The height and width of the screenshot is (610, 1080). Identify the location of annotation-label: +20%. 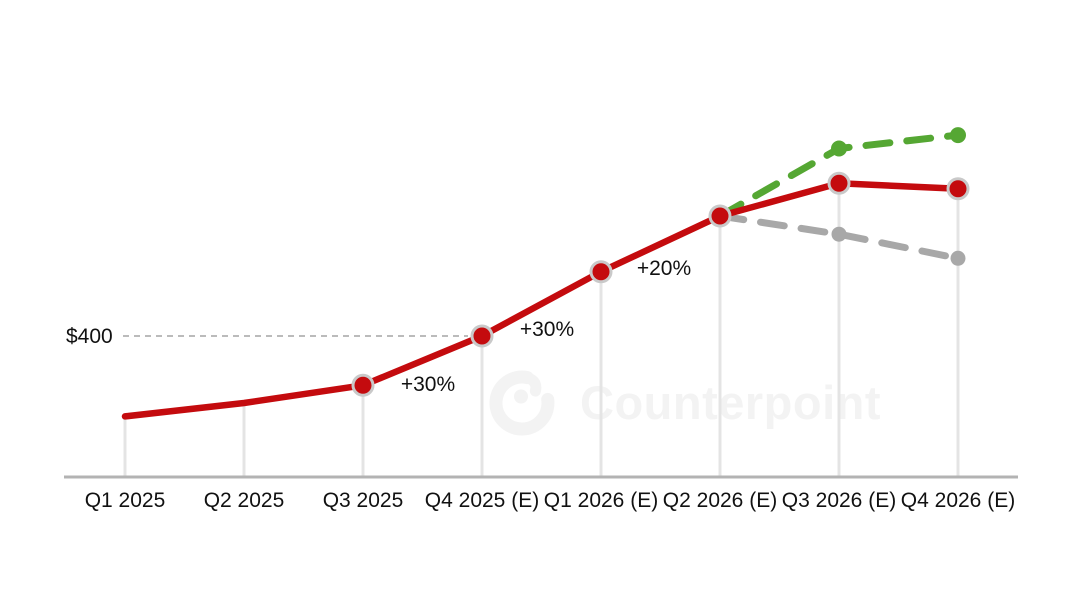
(664, 268).